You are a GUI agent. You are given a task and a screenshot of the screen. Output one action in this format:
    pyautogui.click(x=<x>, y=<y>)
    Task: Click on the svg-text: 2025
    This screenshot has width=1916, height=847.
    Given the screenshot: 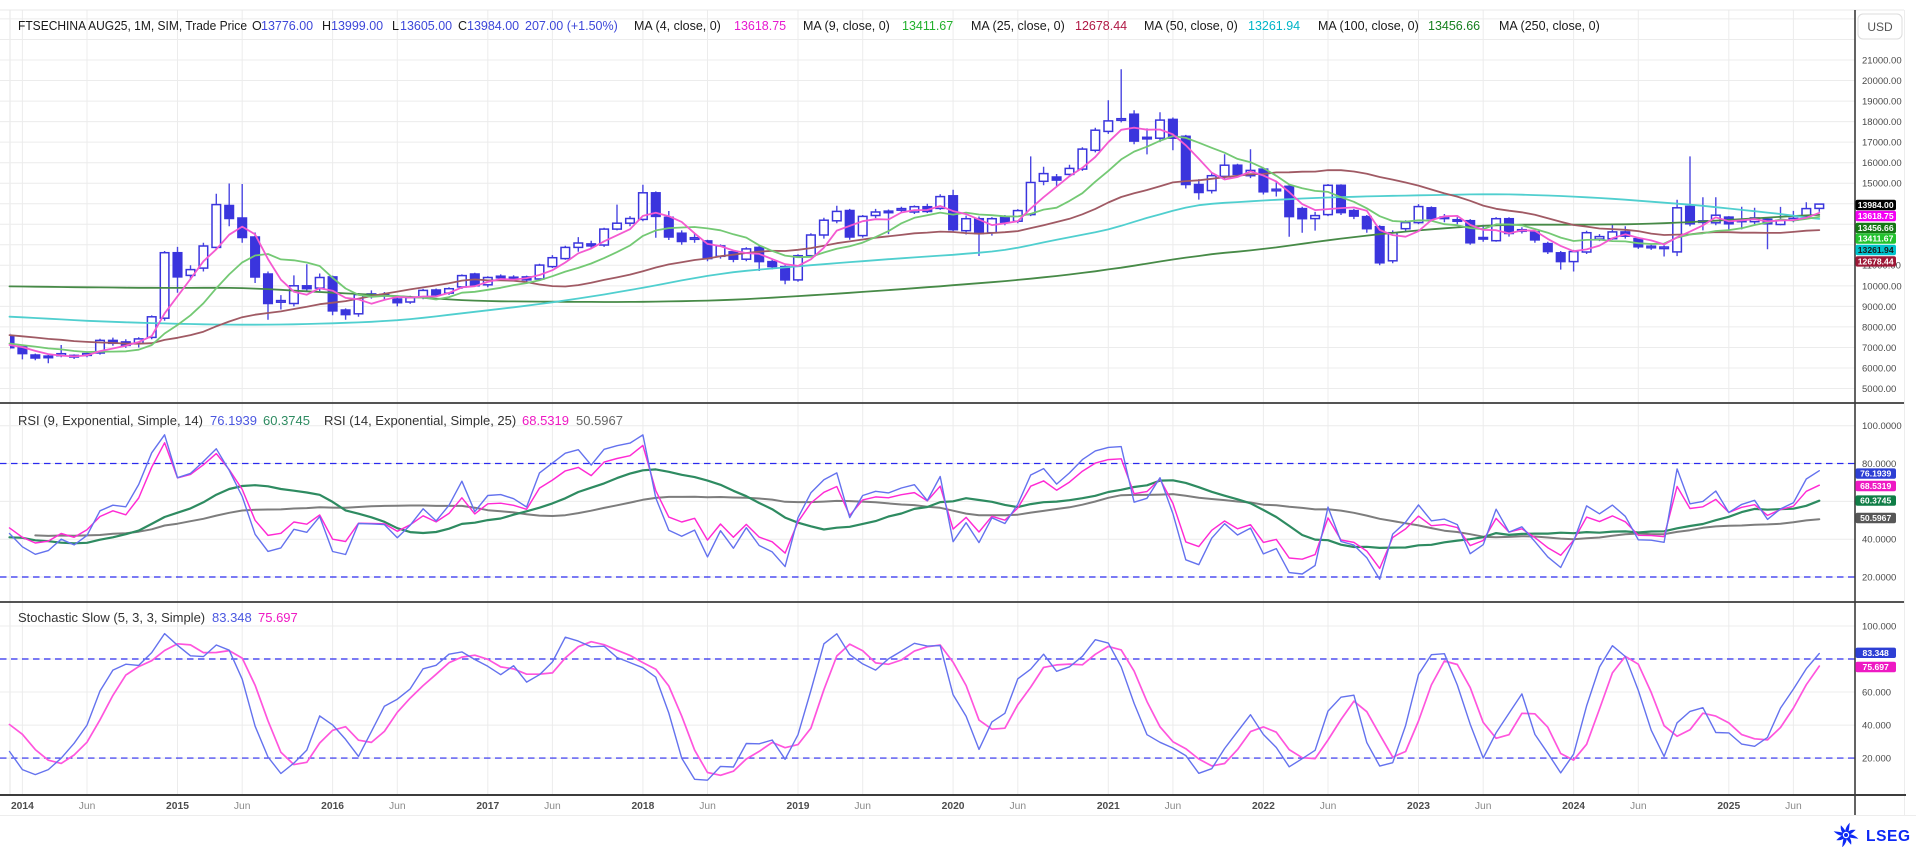 What is the action you would take?
    pyautogui.click(x=1728, y=806)
    